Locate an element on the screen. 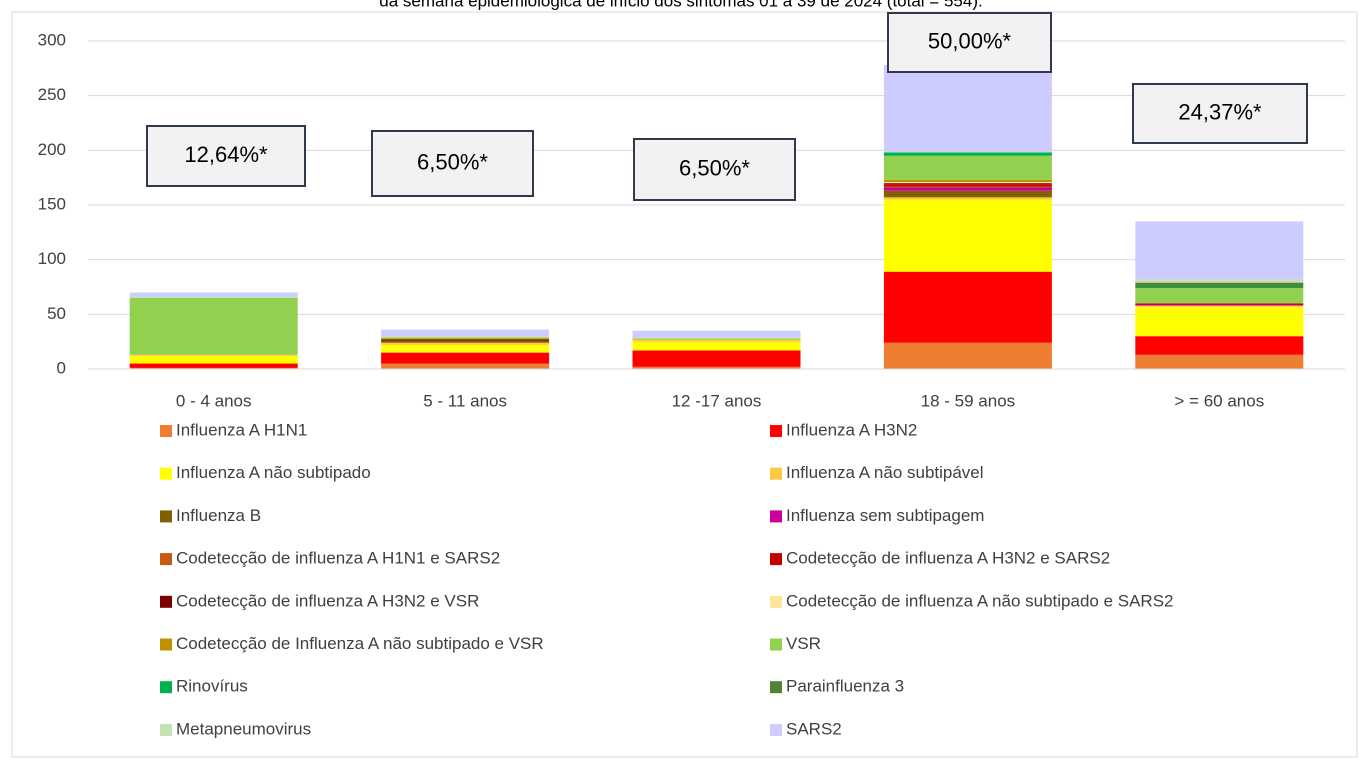 The image size is (1362, 765). legend-label: Influenza B is located at coordinates (218, 515).